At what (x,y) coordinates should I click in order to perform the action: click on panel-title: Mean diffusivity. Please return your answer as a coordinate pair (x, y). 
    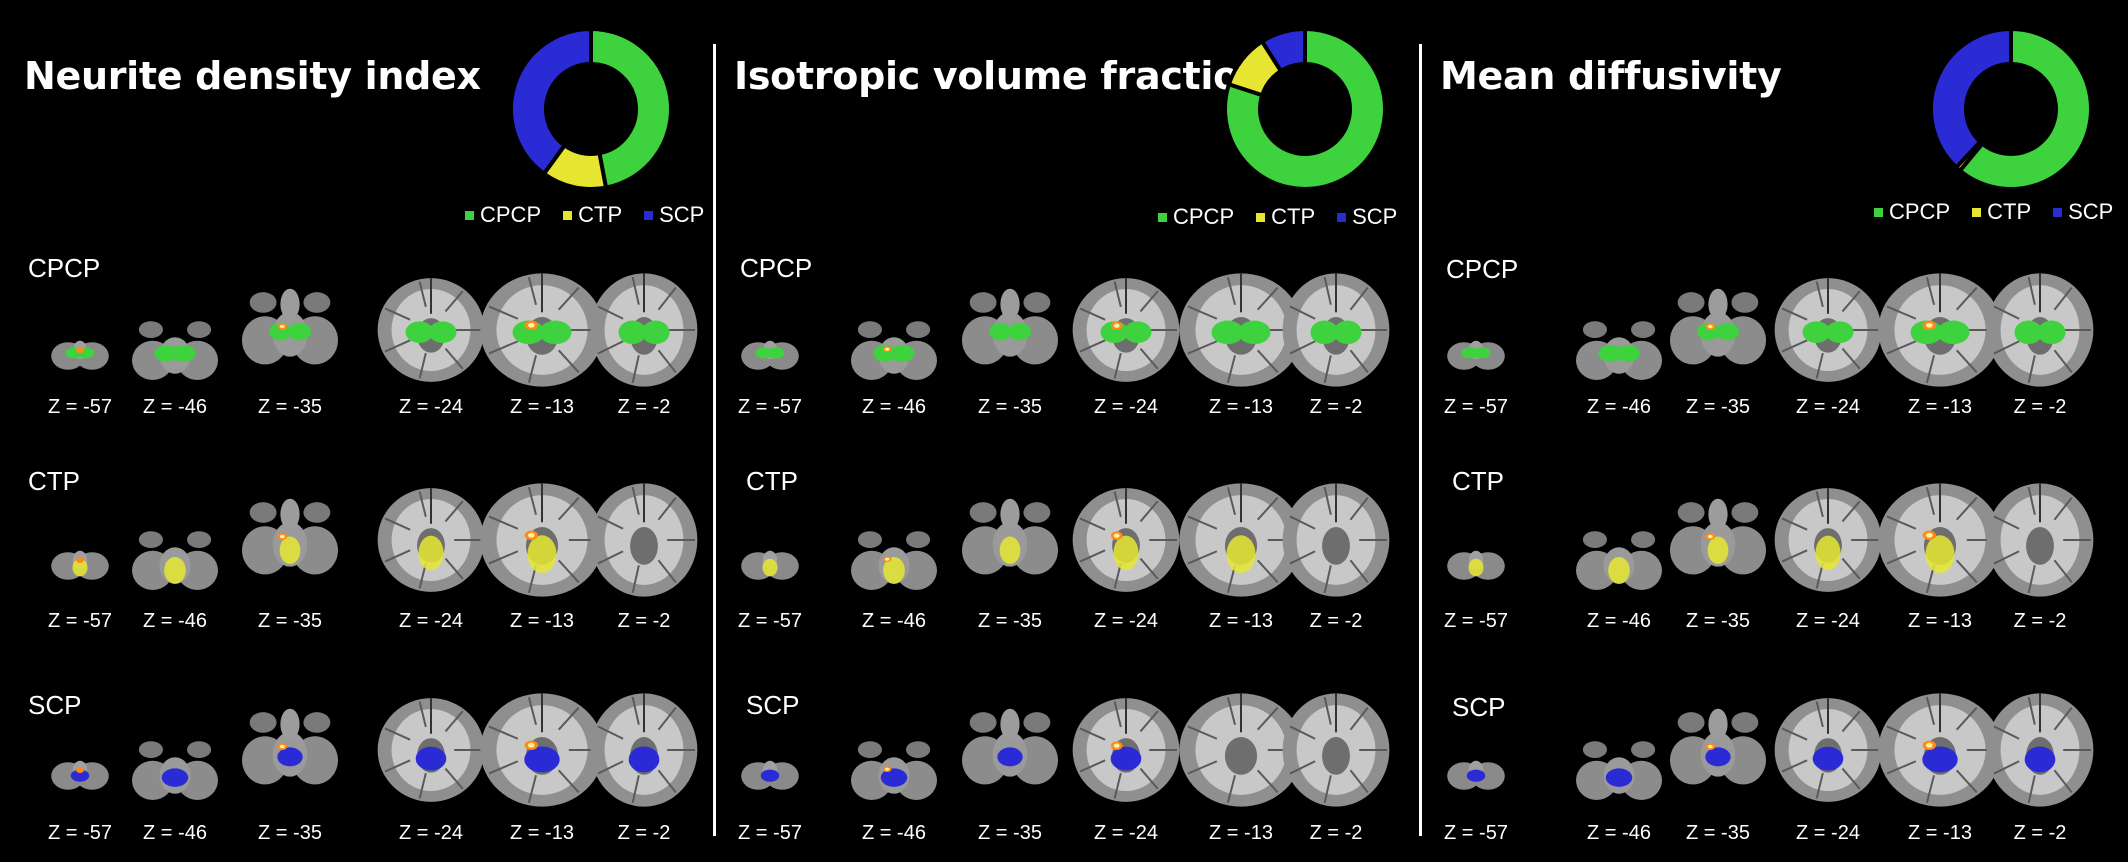
    Looking at the image, I should click on (1611, 76).